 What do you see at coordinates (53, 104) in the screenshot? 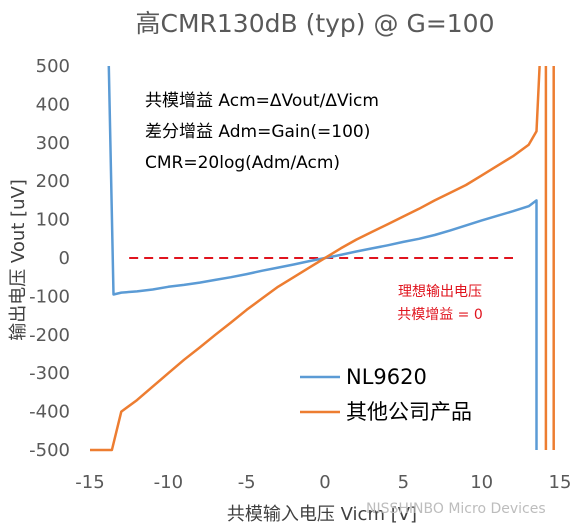
I see `y-tick-label: 400` at bounding box center [53, 104].